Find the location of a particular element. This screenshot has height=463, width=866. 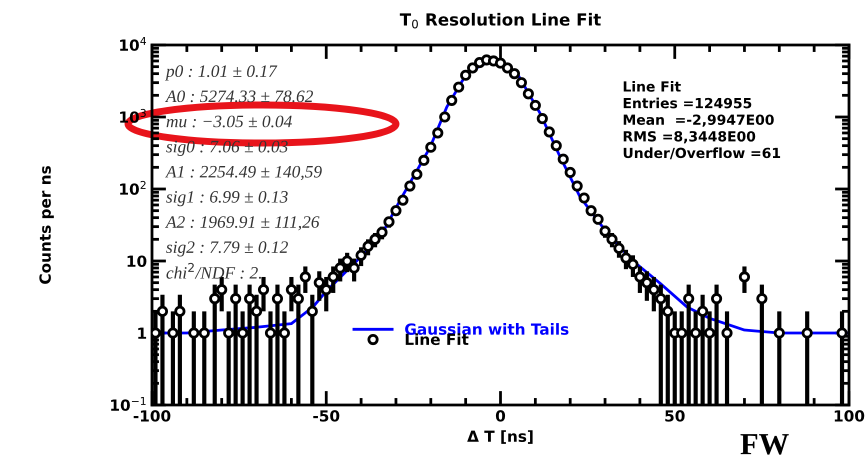

y-axis-title: Counts per ns is located at coordinates (46, 225).